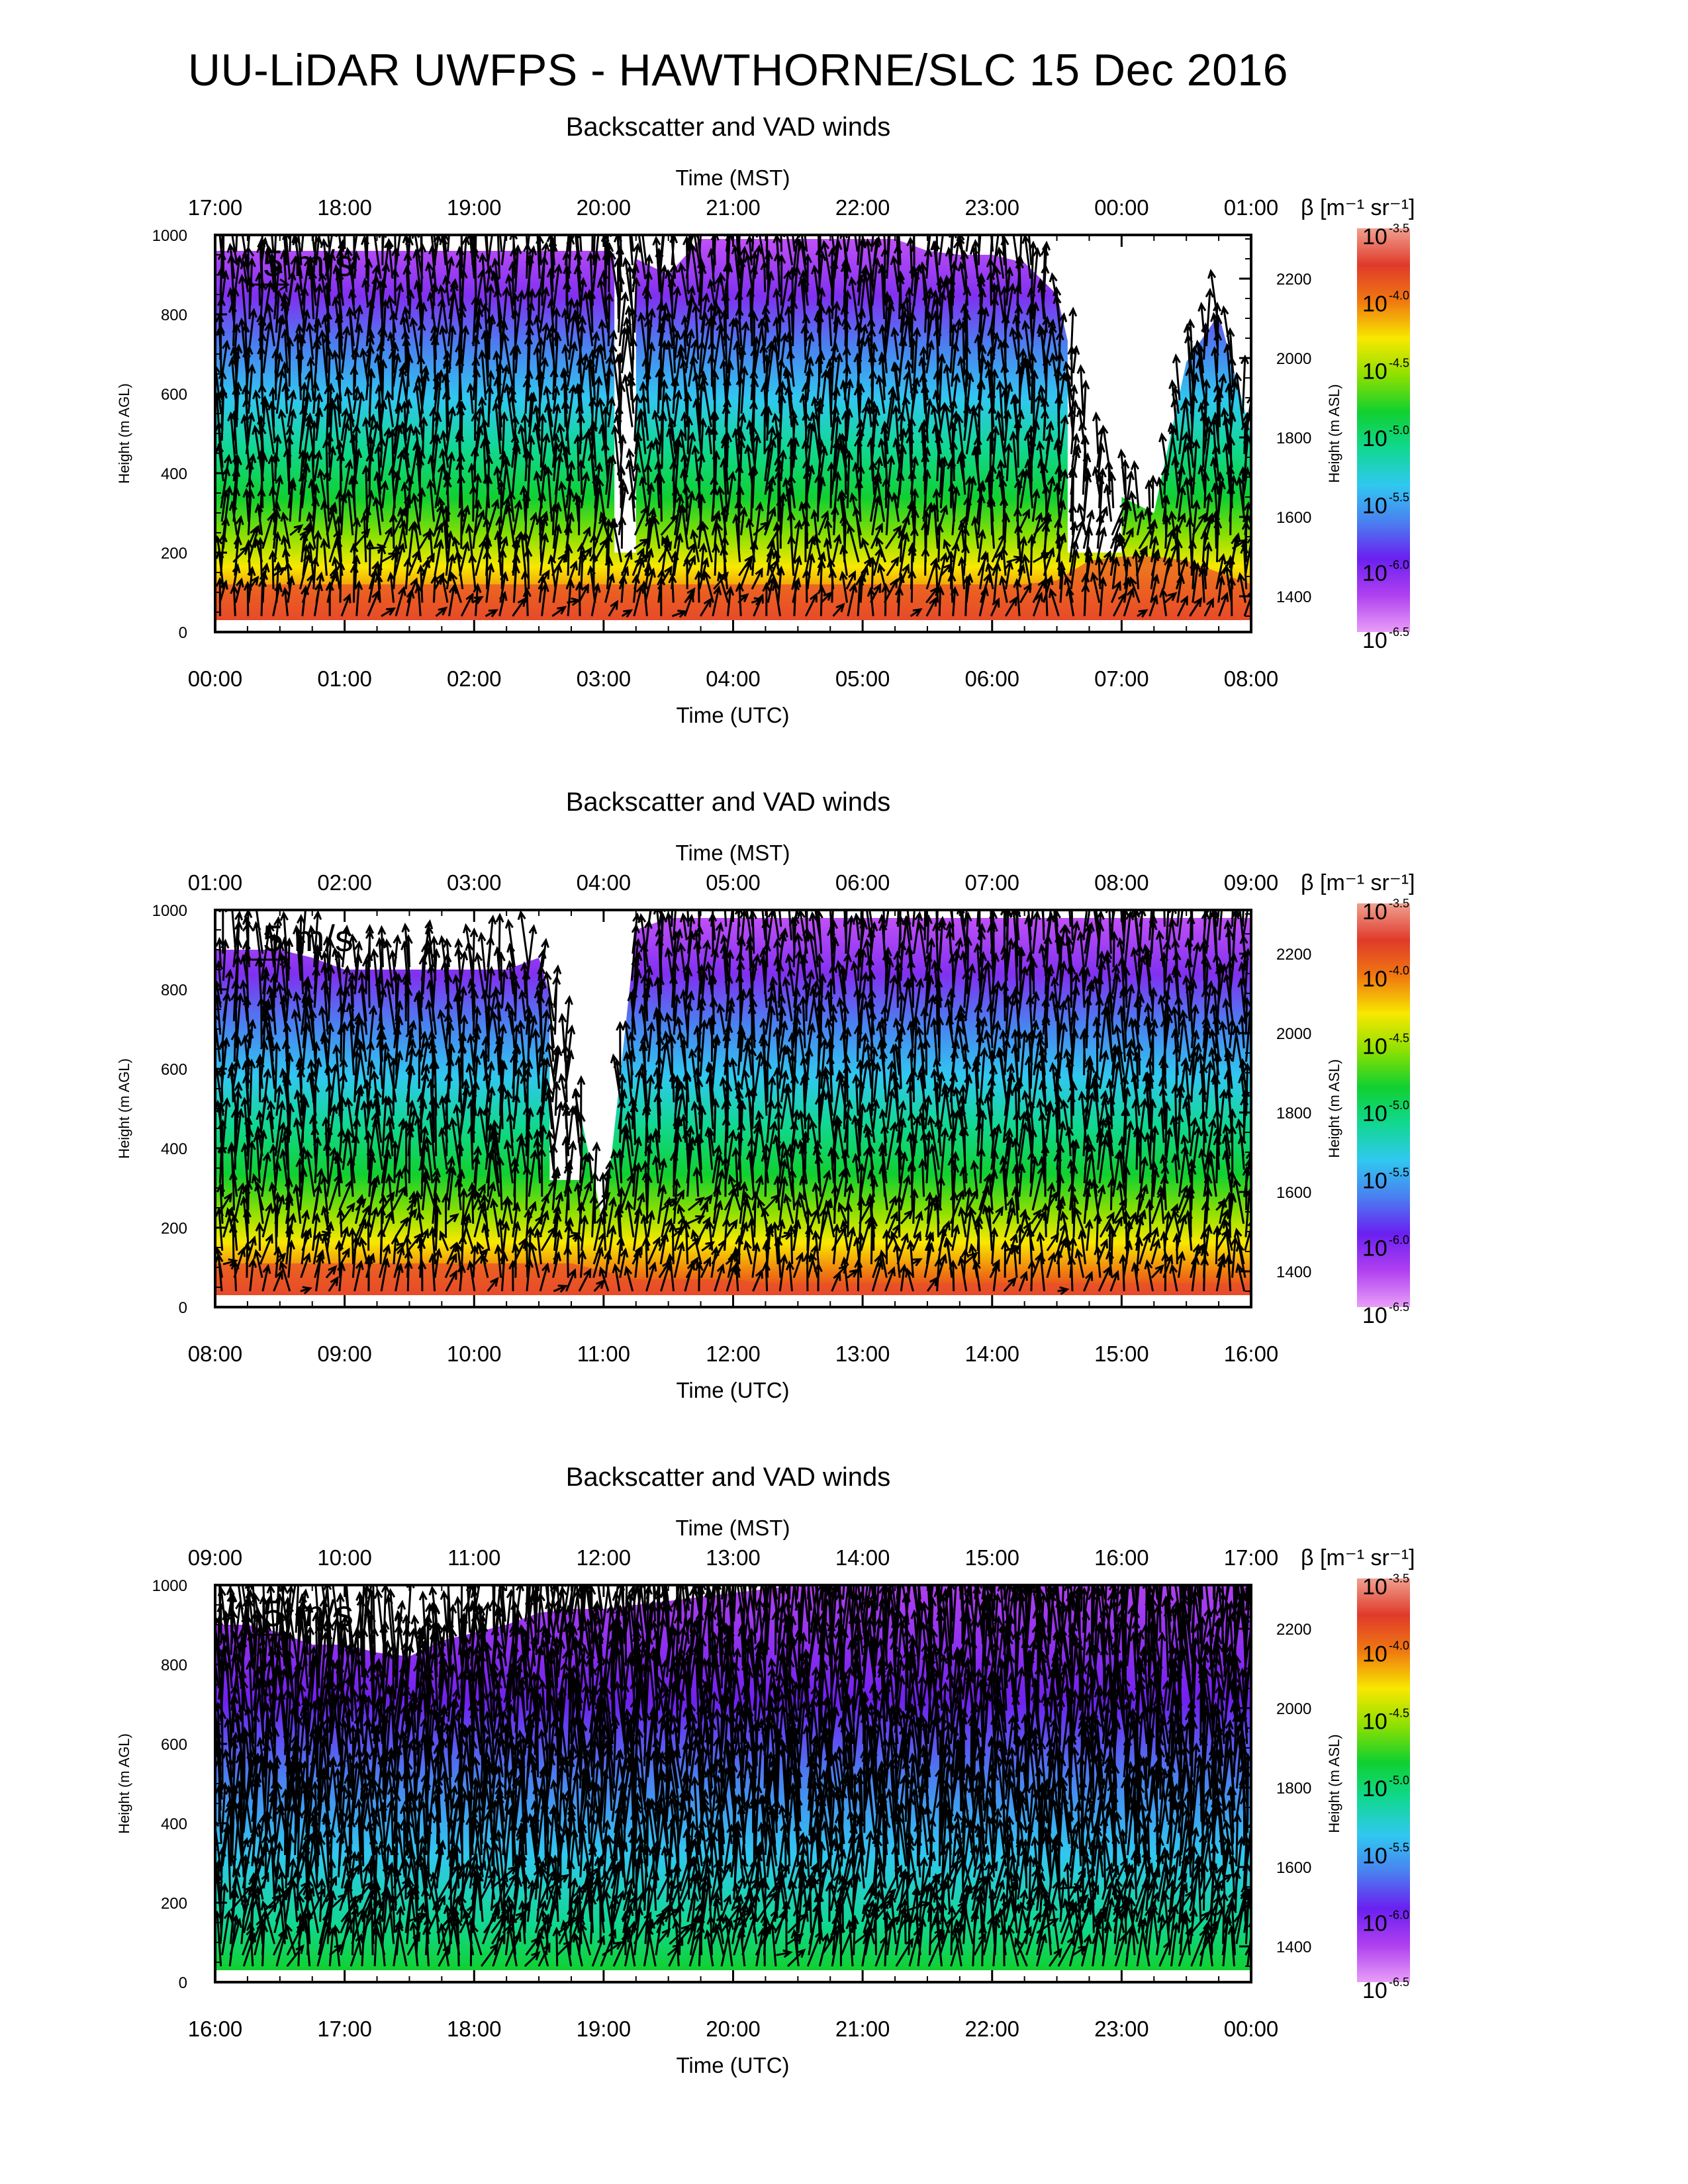 The height and width of the screenshot is (2184, 1688). What do you see at coordinates (1293, 1193) in the screenshot?
I see `y2-tick-label: 1600` at bounding box center [1293, 1193].